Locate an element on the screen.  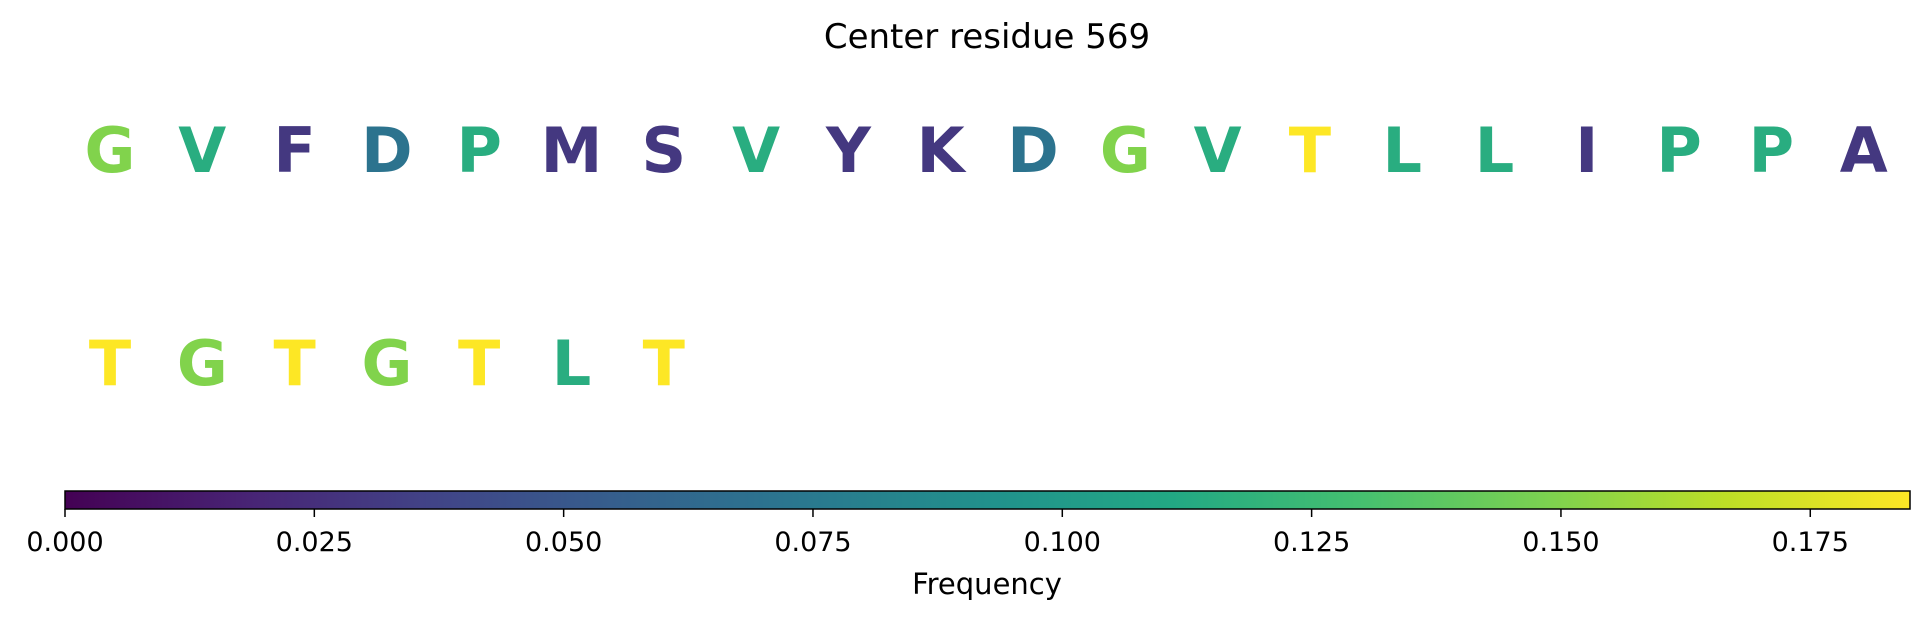
residue-t-2-3: T is located at coordinates (294, 363).